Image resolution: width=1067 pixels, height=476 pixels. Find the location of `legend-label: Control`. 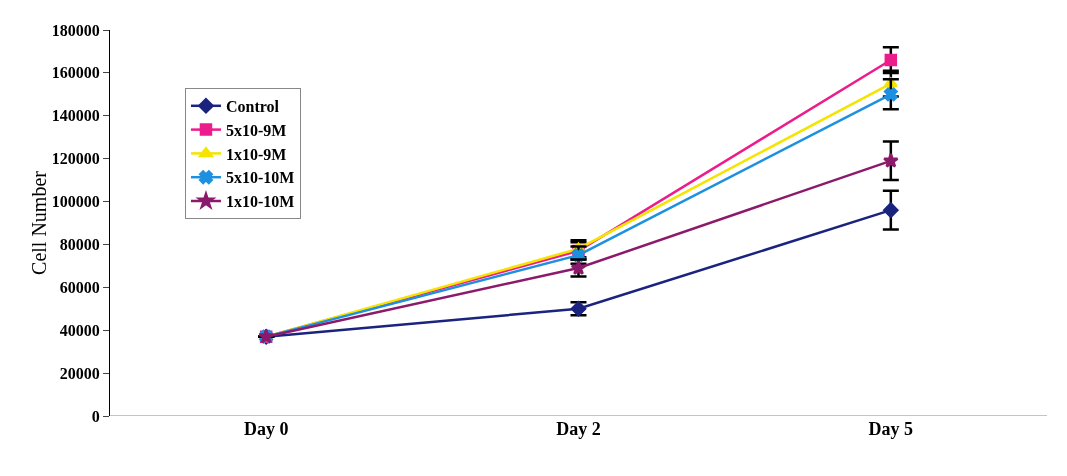

legend-label: Control is located at coordinates (252, 107).